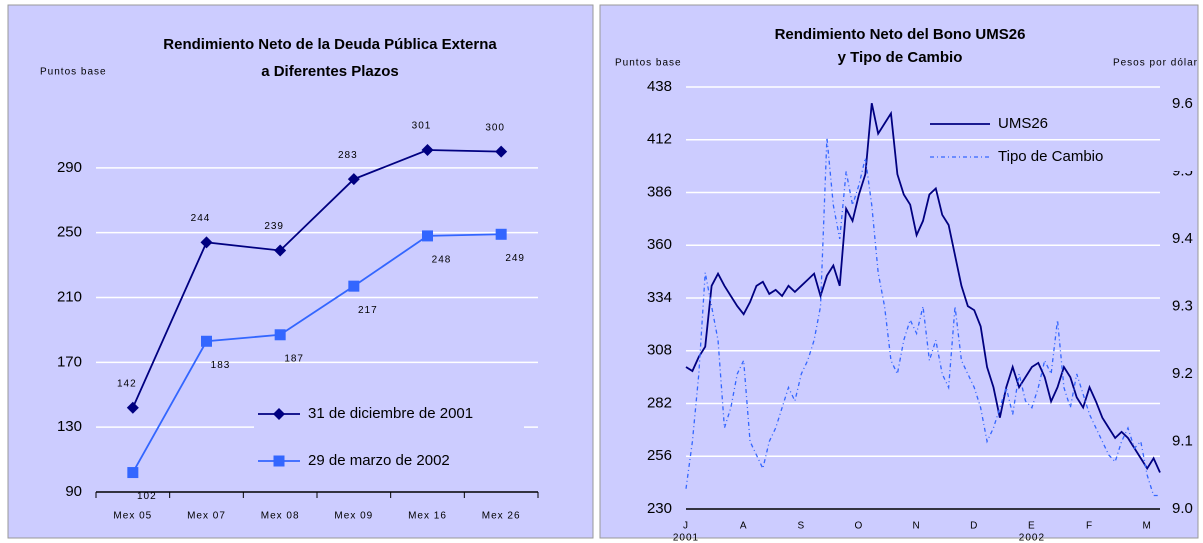 This screenshot has width=1203, height=543. Describe the element at coordinates (127, 383) in the screenshot. I see `data-label: 142` at that location.